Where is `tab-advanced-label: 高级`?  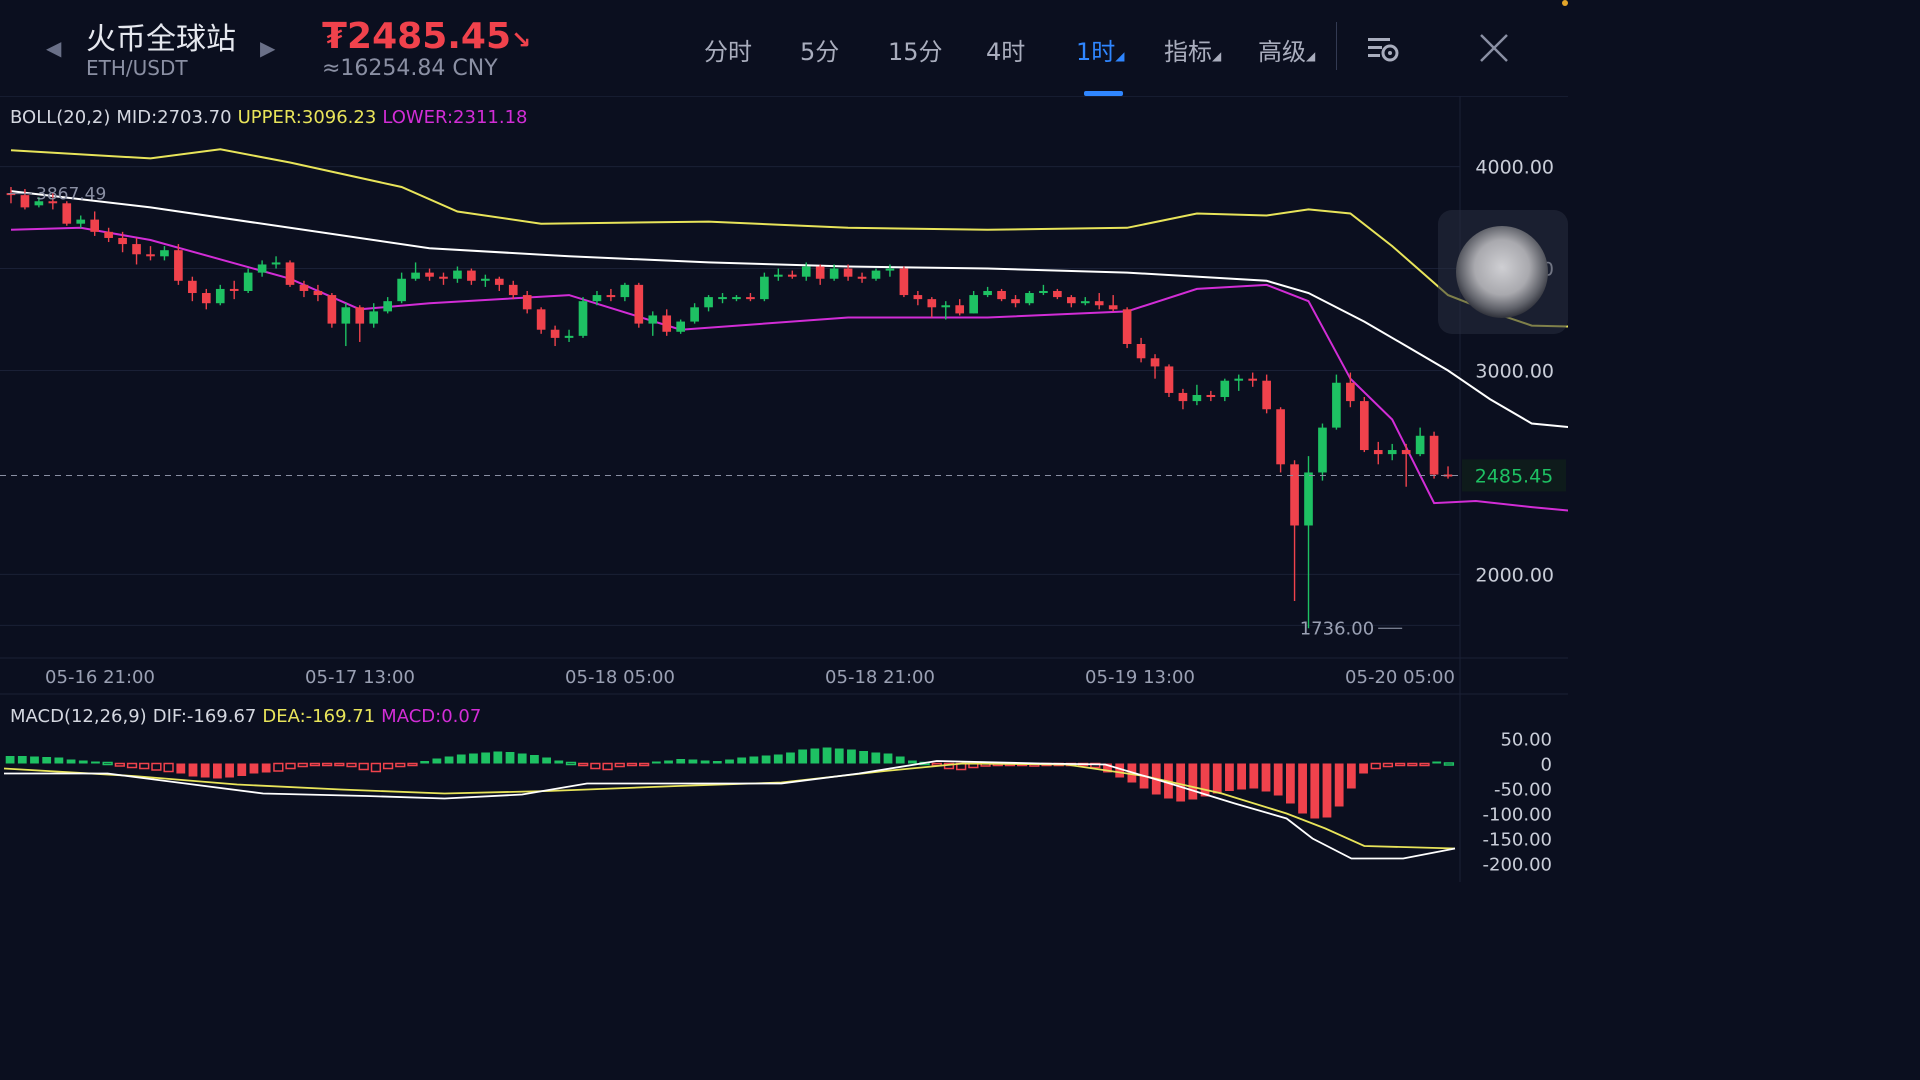
tab-advanced-label: 高级 is located at coordinates (1282, 52).